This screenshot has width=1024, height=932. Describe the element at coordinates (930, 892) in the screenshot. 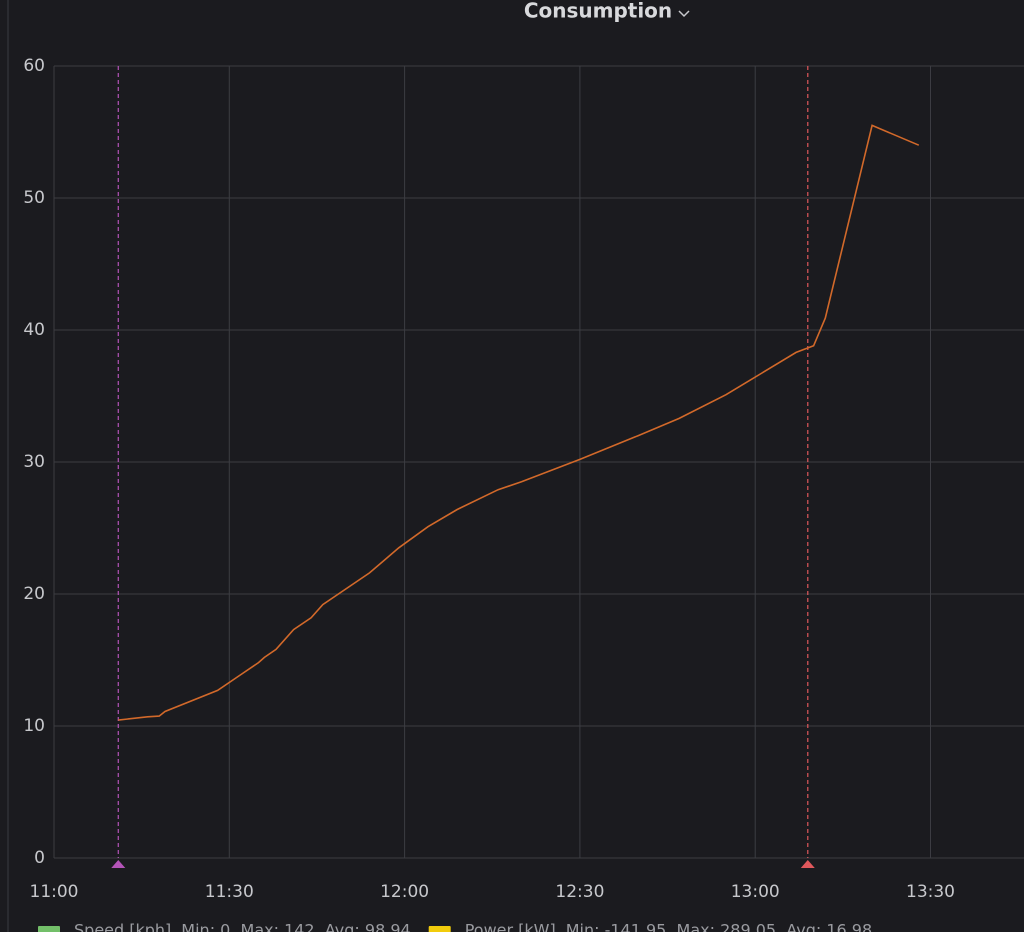

I see `x-tick-label: 13:30` at that location.